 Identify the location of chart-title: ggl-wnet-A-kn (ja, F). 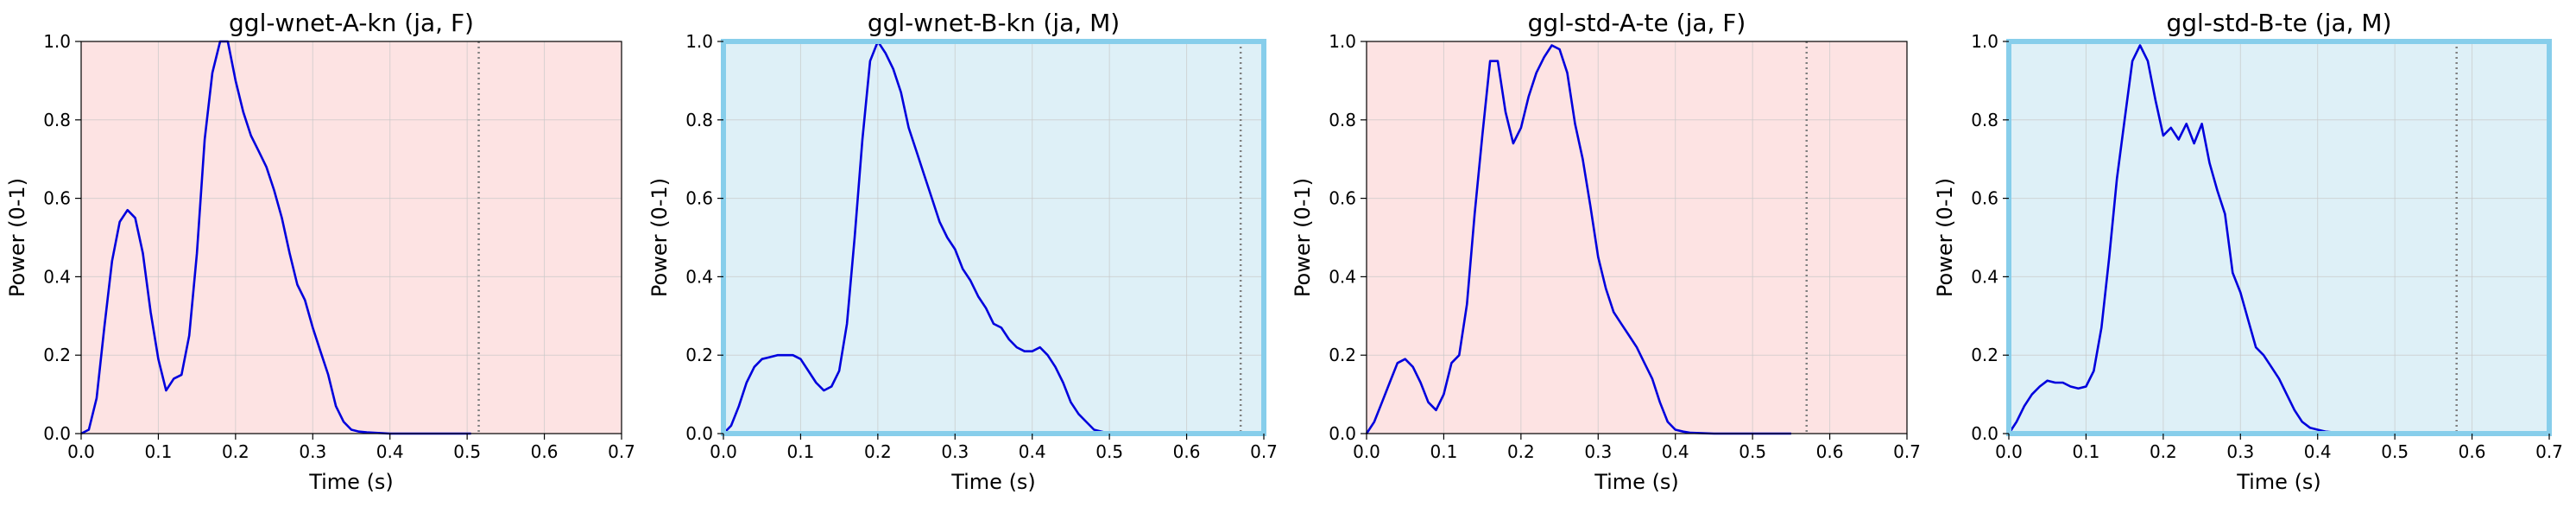
(351, 23).